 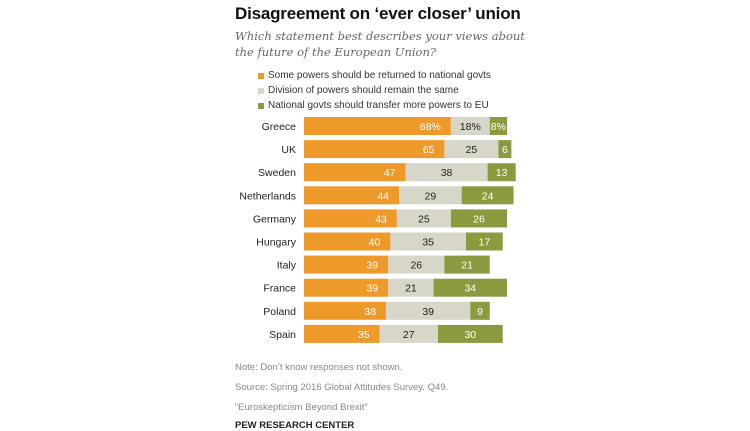 I want to click on data-label: 43, so click(x=381, y=219).